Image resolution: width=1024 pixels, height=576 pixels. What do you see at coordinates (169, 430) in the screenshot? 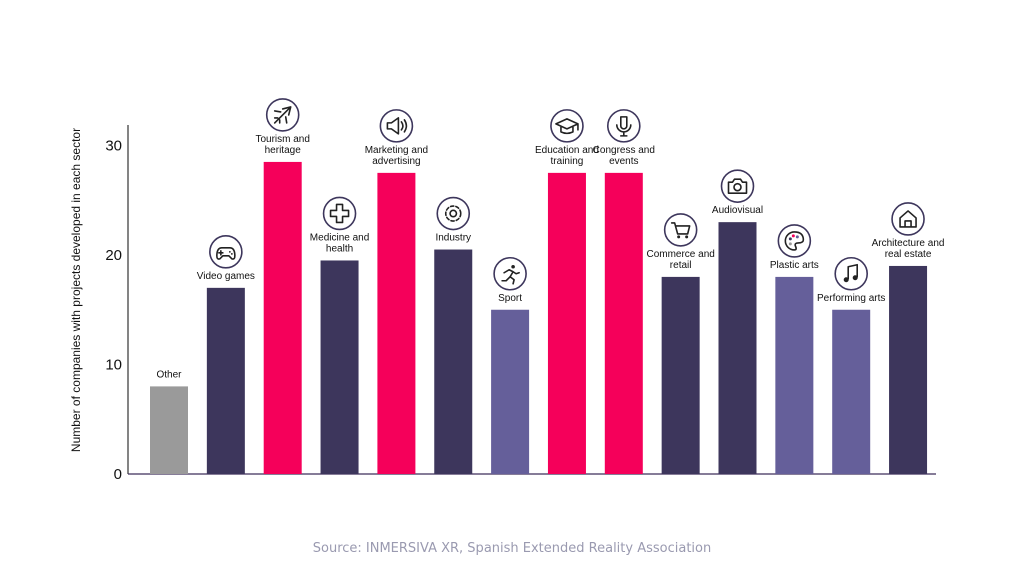
I see `bar-other` at bounding box center [169, 430].